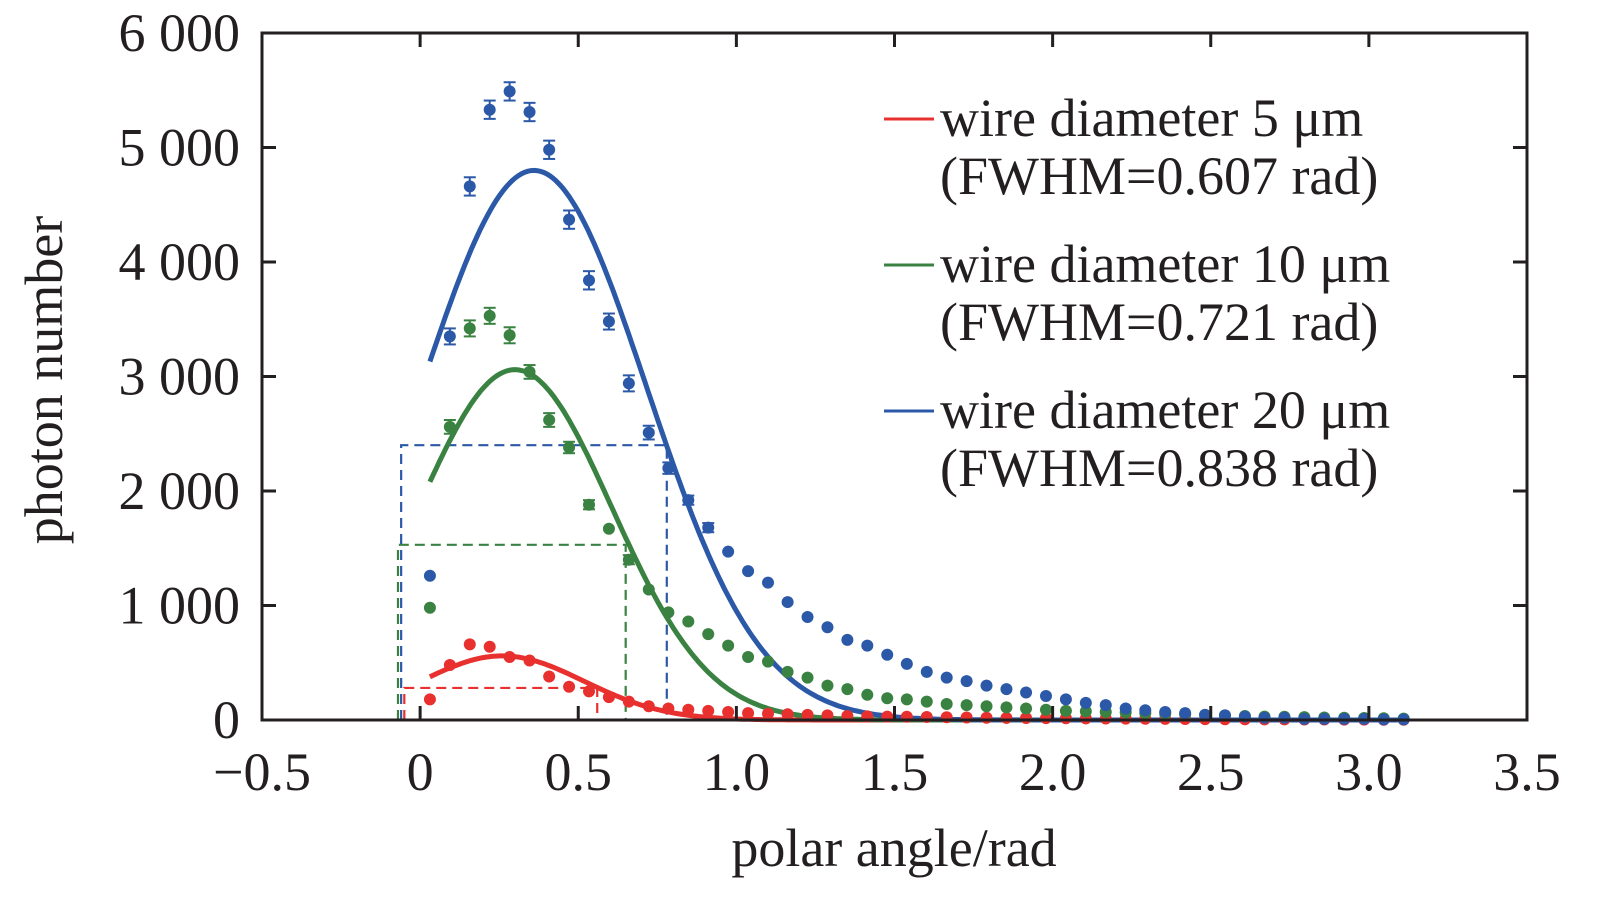 The image size is (1606, 906). Describe the element at coordinates (1159, 322) in the screenshot. I see `legend-fwhm: (FWHM=0.721 rad)` at that location.